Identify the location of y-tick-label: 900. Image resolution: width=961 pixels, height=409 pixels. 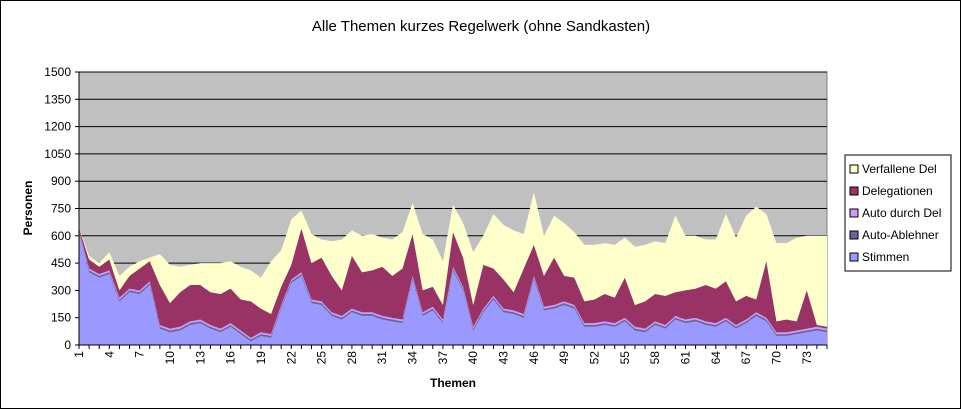
(61, 181).